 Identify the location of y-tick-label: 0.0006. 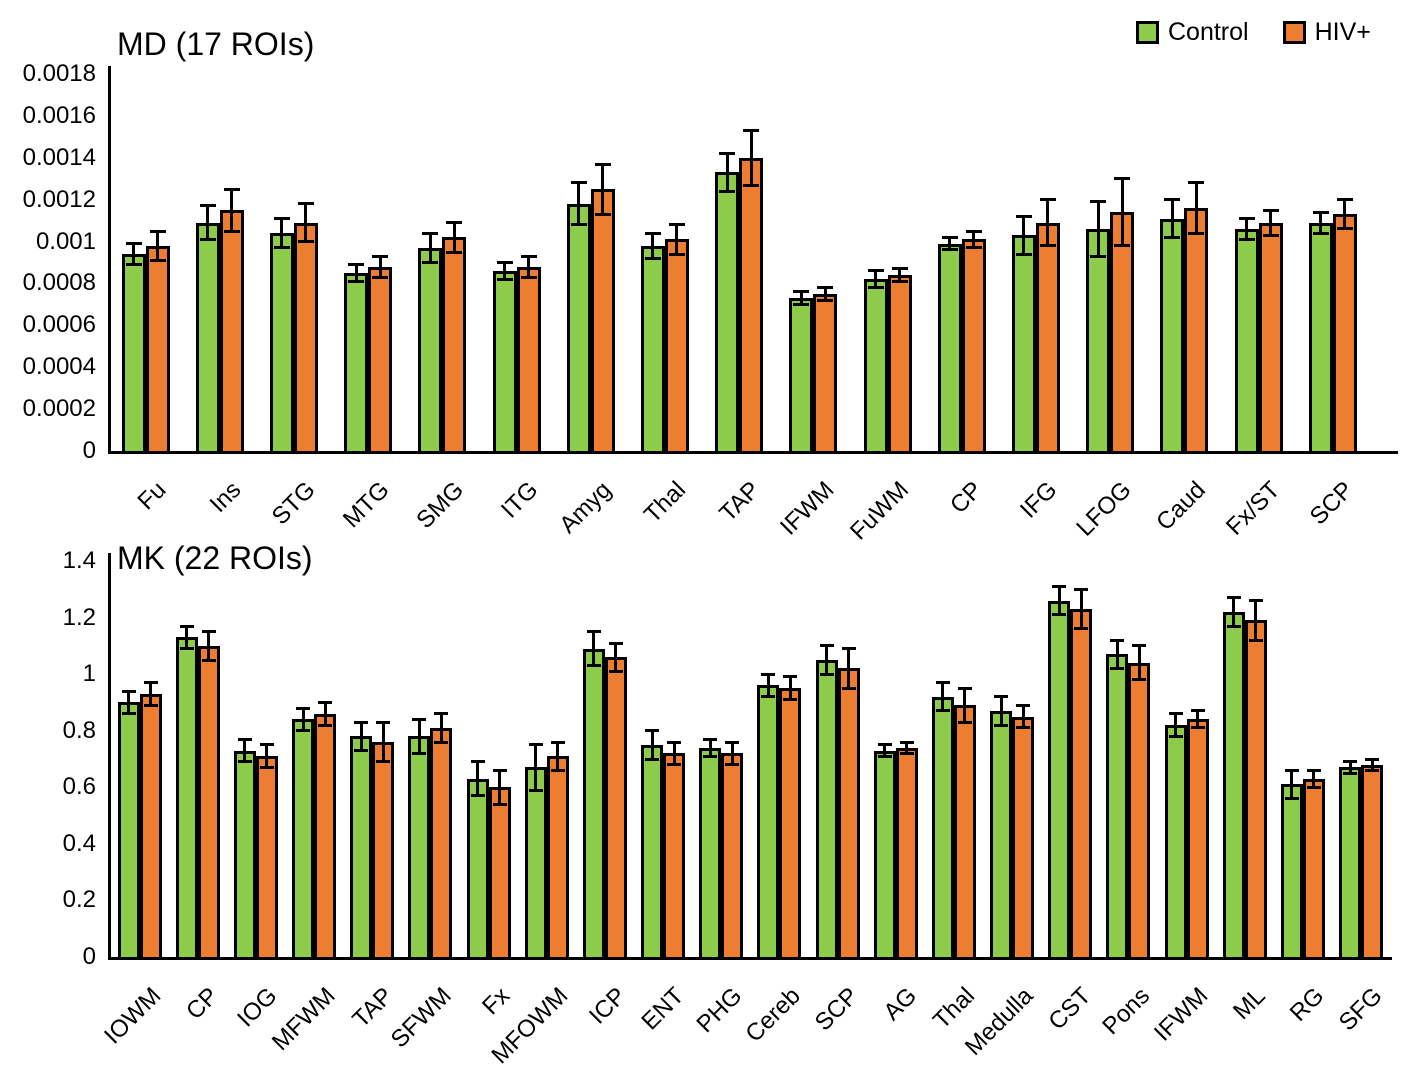
(59, 325).